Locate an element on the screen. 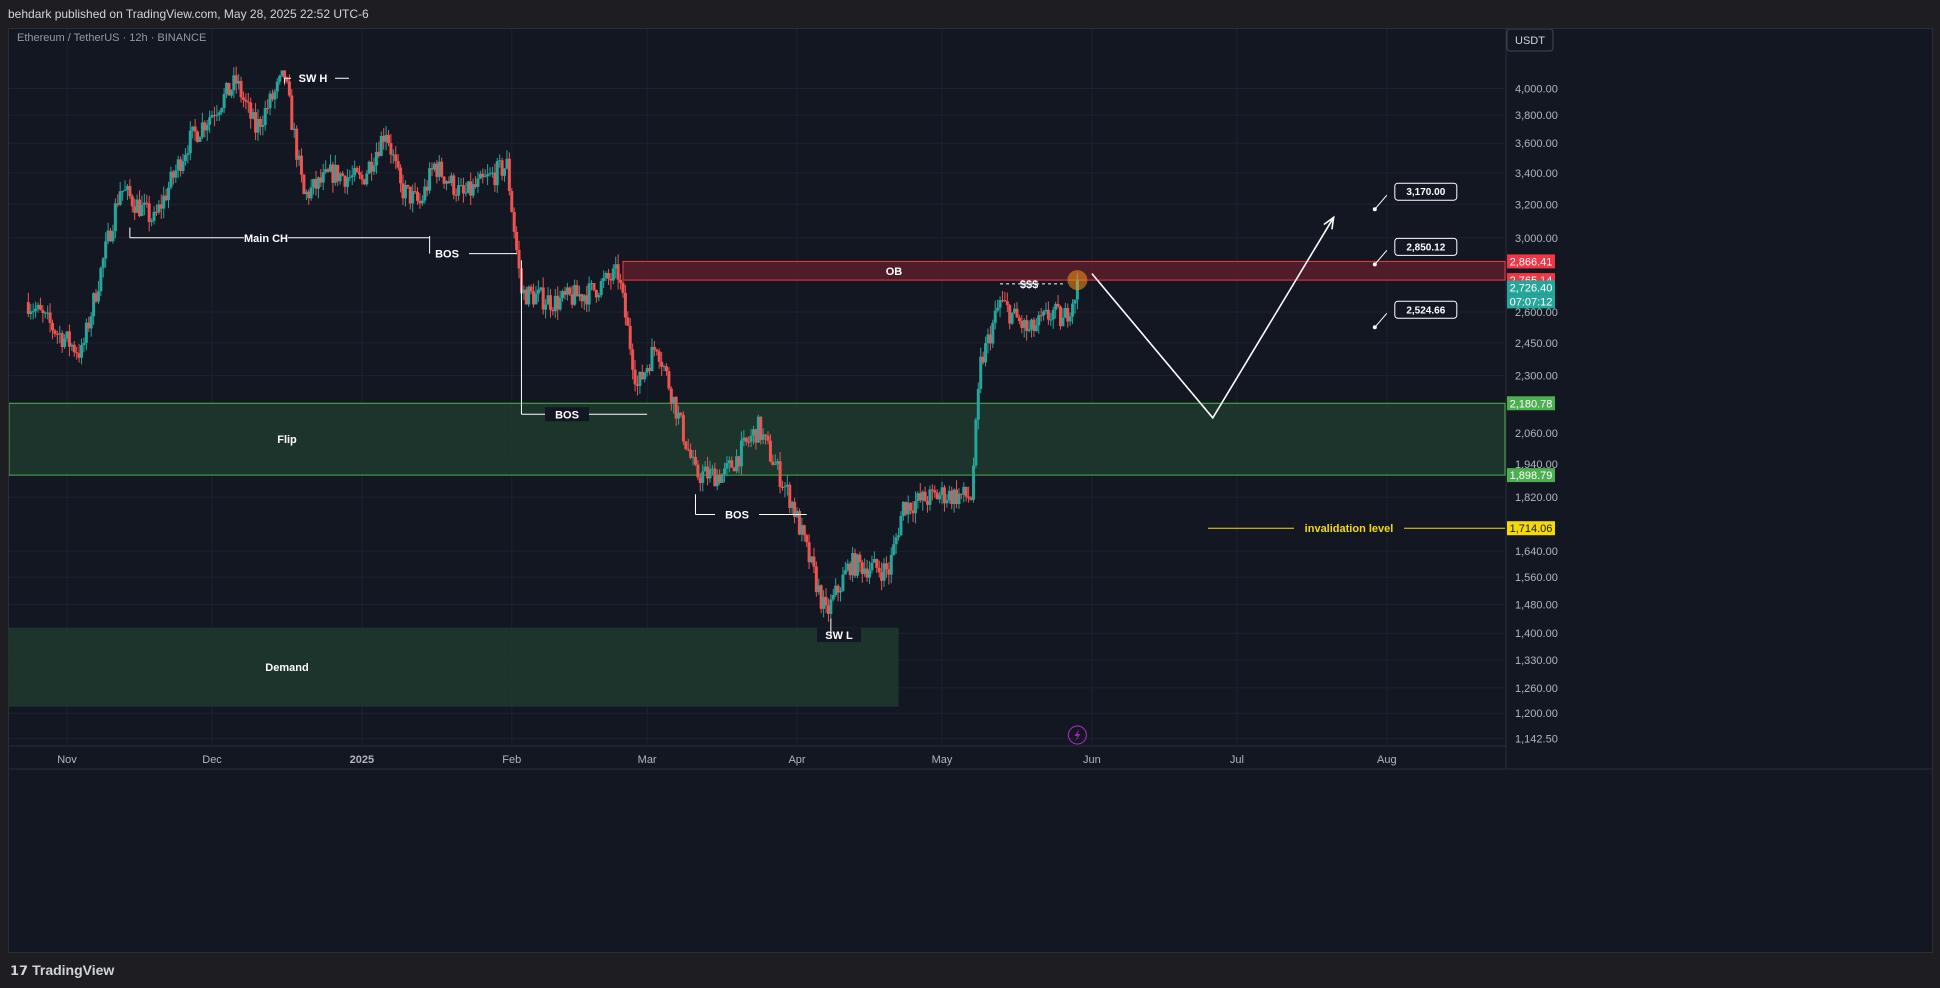 The width and height of the screenshot is (1940, 988). y-tick-label: 1,260.00 is located at coordinates (1536, 689).